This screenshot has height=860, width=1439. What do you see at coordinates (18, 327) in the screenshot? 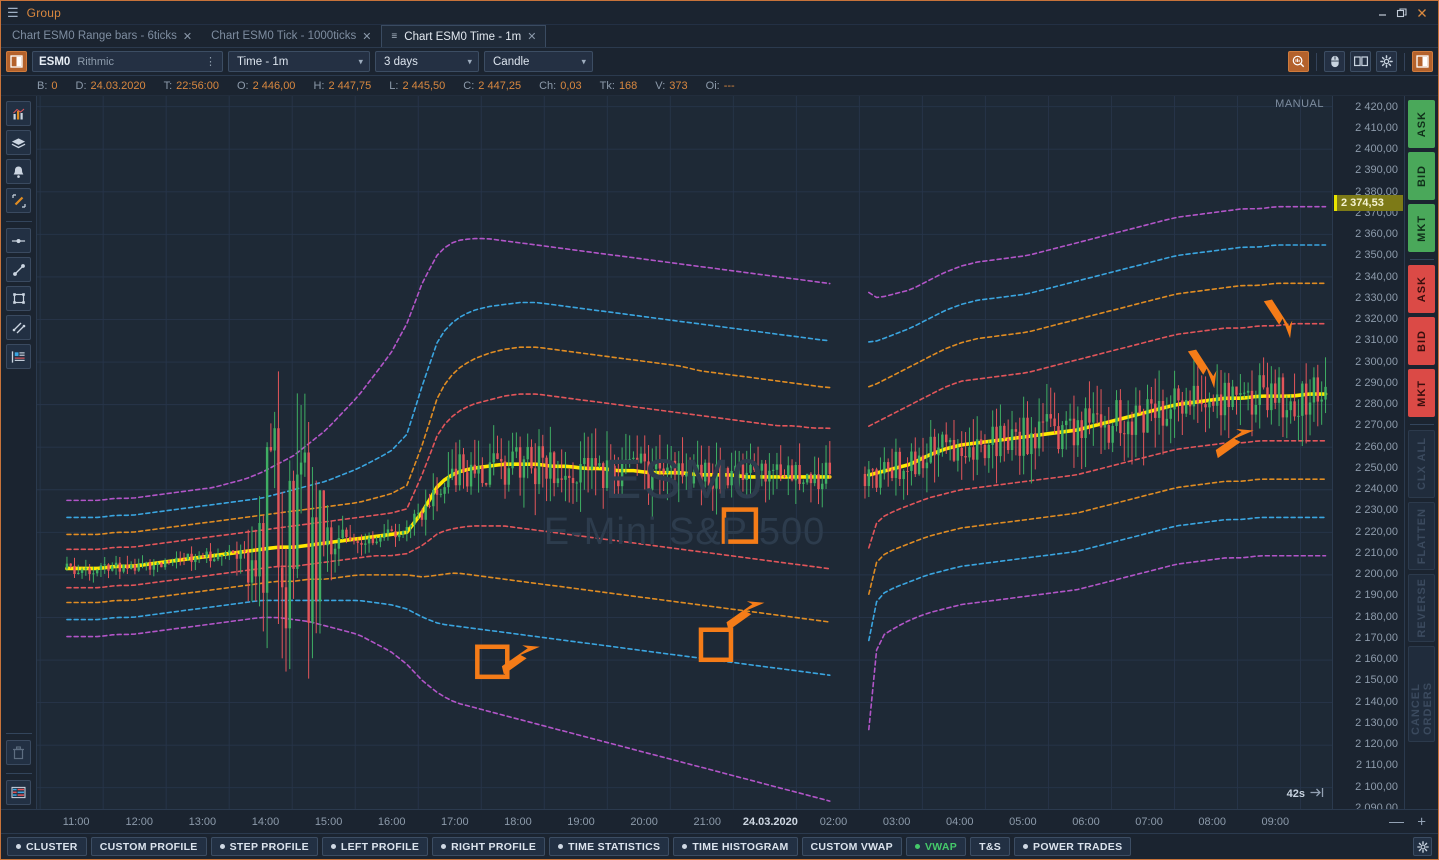
I see `parallel-lines-icon` at bounding box center [18, 327].